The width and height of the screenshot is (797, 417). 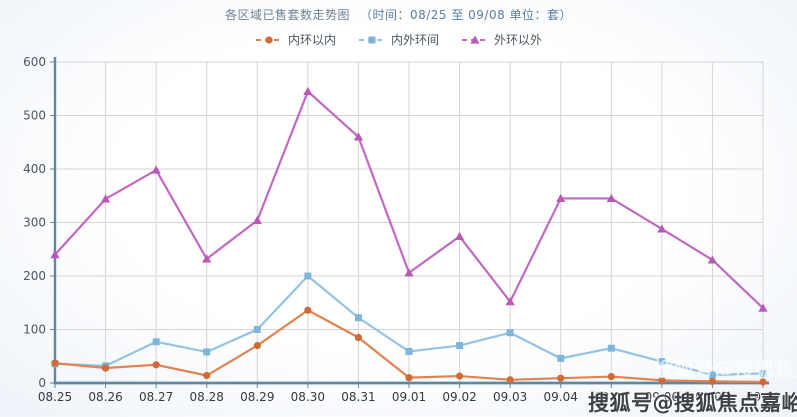 I want to click on svg-text: 08.26, so click(x=105, y=397).